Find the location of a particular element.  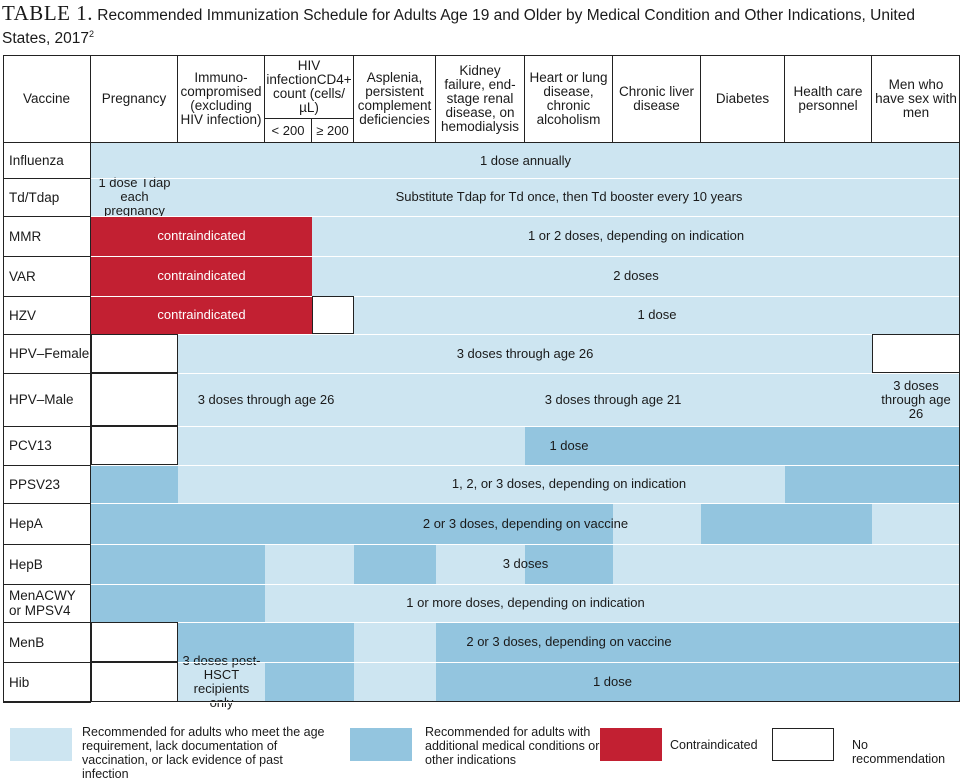

column-header-hiv-infectioncd4-count: HIV infectionCD4+ count (cells/µL) is located at coordinates (309, 86).